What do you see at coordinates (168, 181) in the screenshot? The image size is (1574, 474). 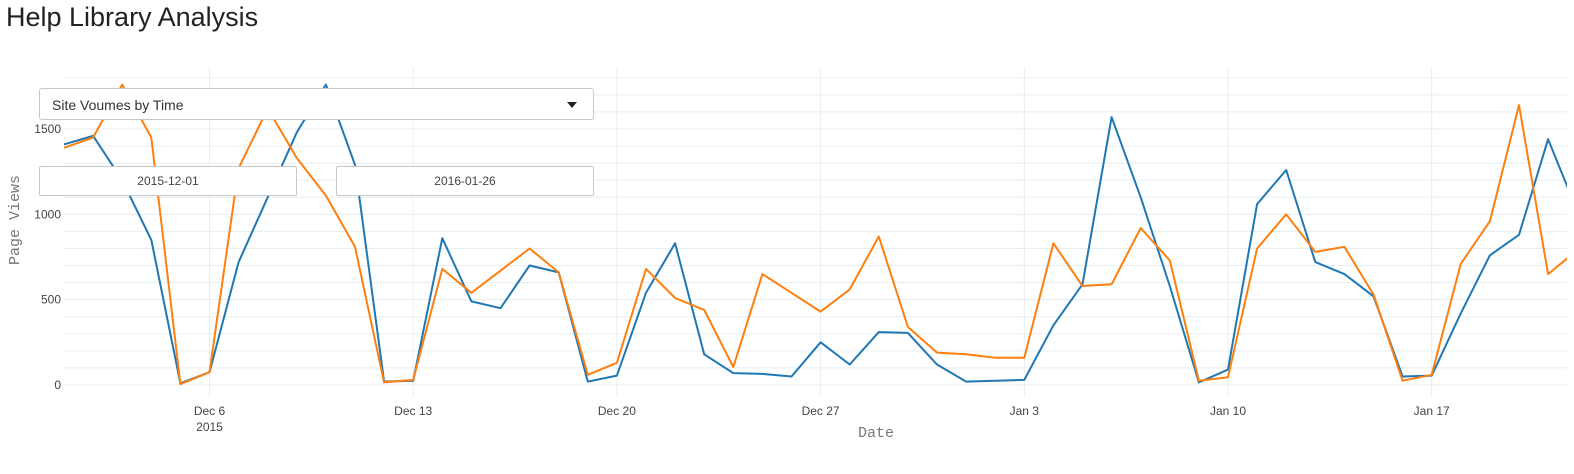 I see `start-date-input` at bounding box center [168, 181].